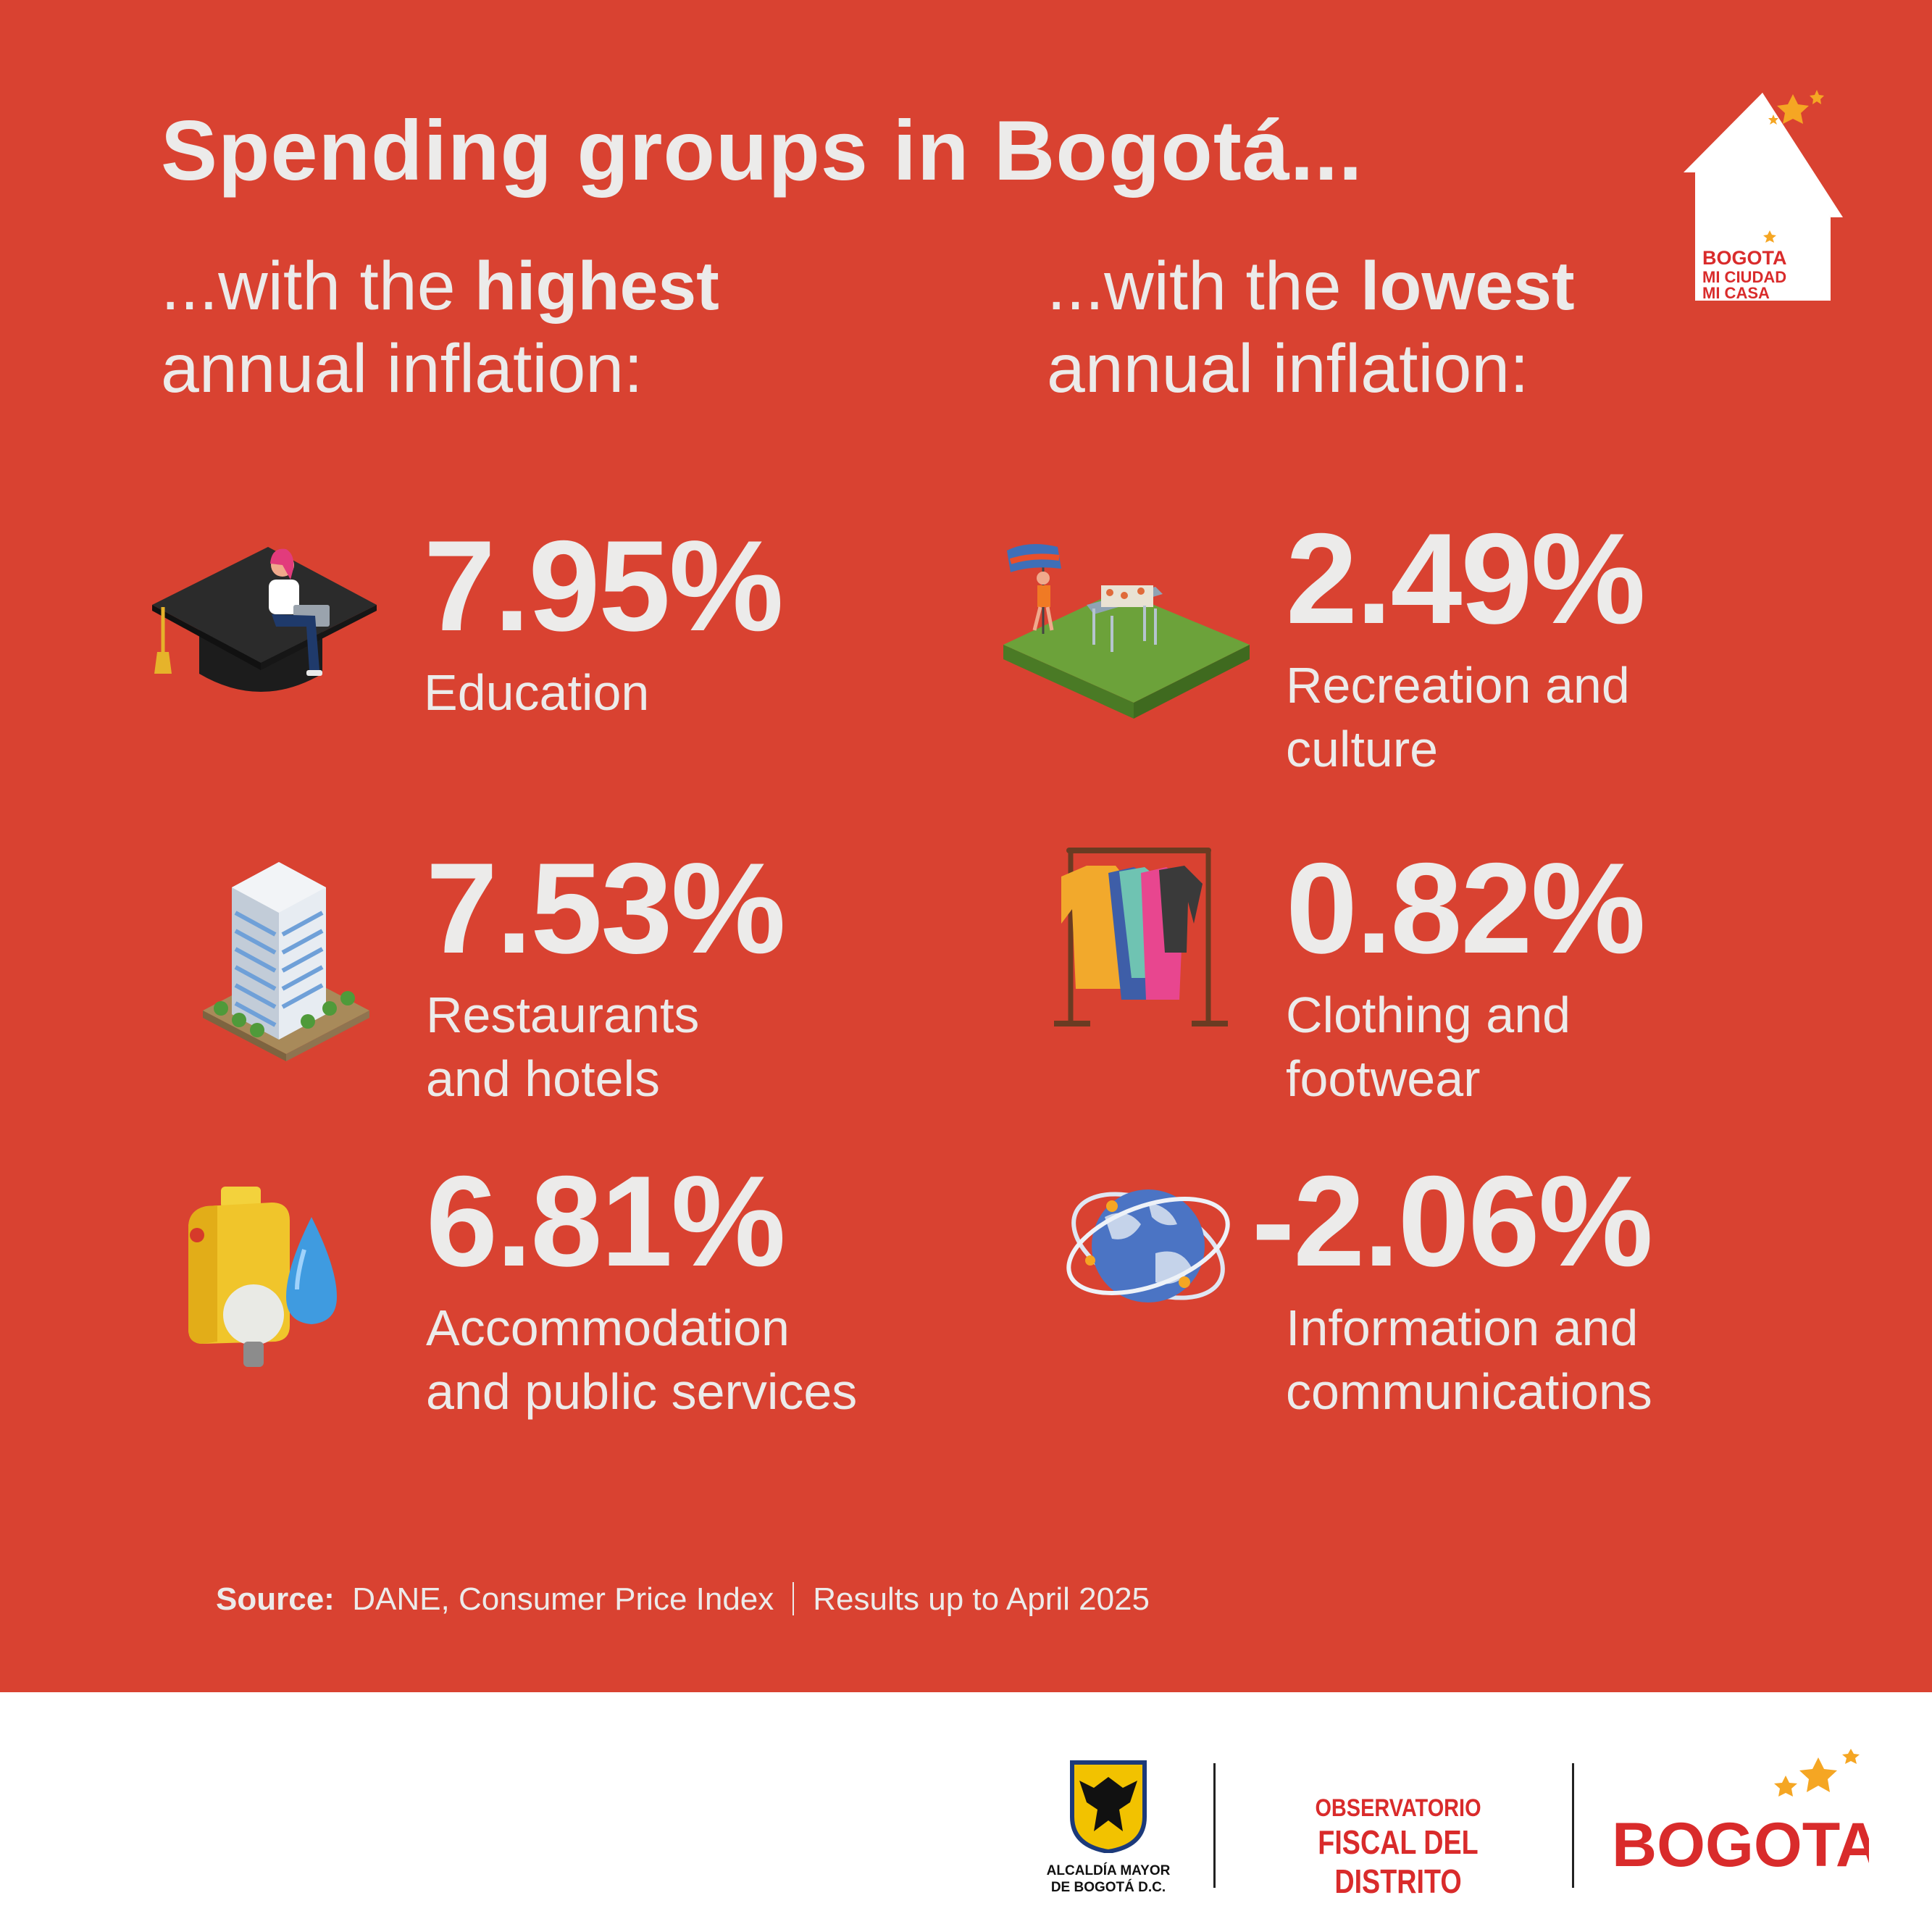 The width and height of the screenshot is (1932, 1932). I want to click on hotel-building-icon, so click(286, 961).